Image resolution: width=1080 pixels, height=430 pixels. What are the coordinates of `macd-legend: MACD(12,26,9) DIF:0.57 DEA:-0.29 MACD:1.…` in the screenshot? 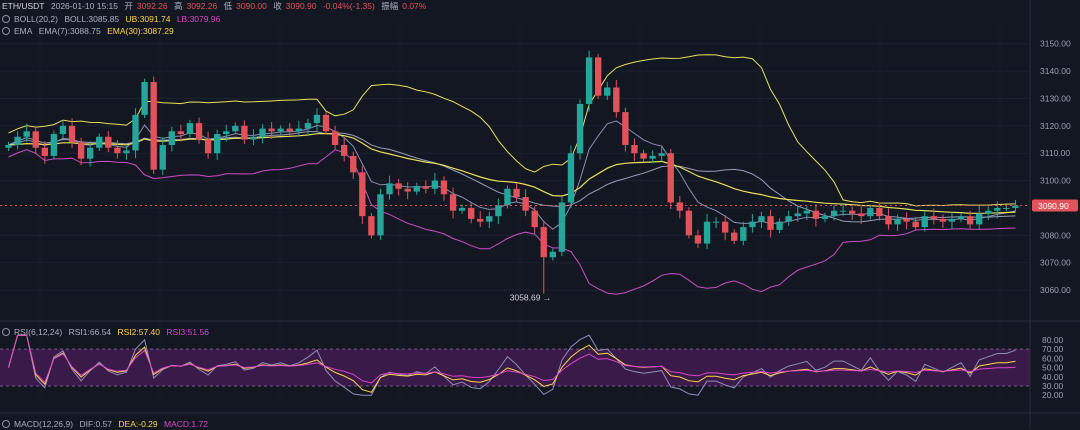 It's located at (107, 424).